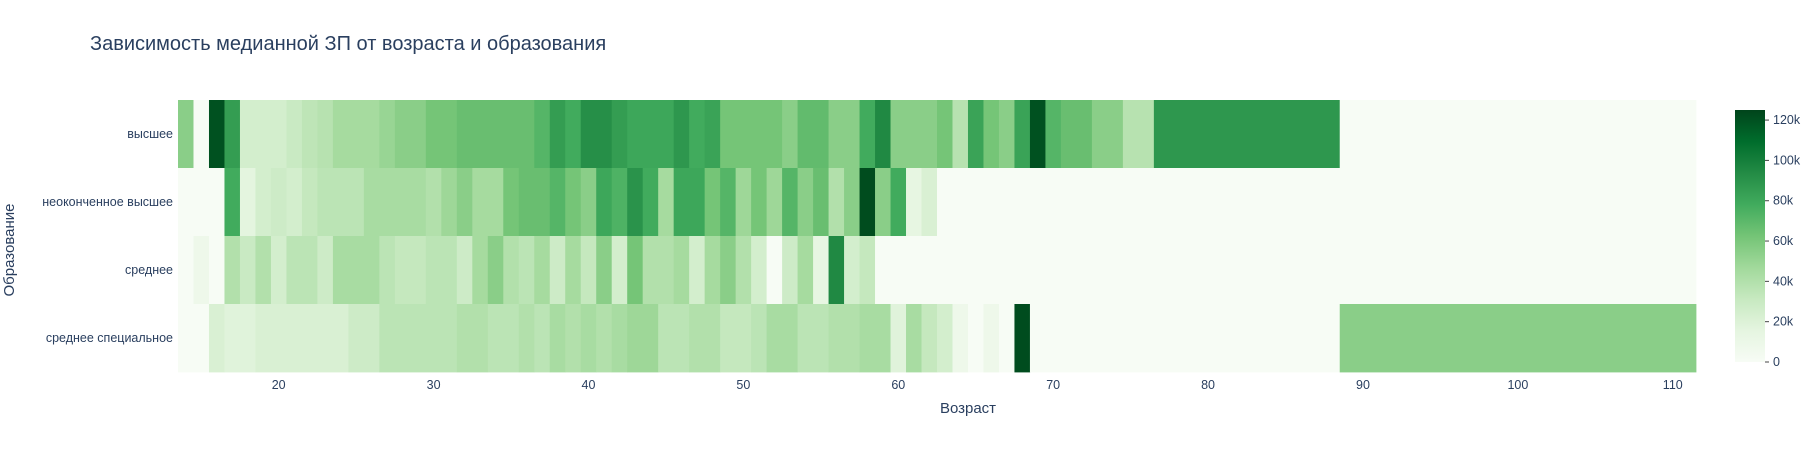 This screenshot has height=450, width=1812. I want to click on x-tick-label: 20, so click(279, 385).